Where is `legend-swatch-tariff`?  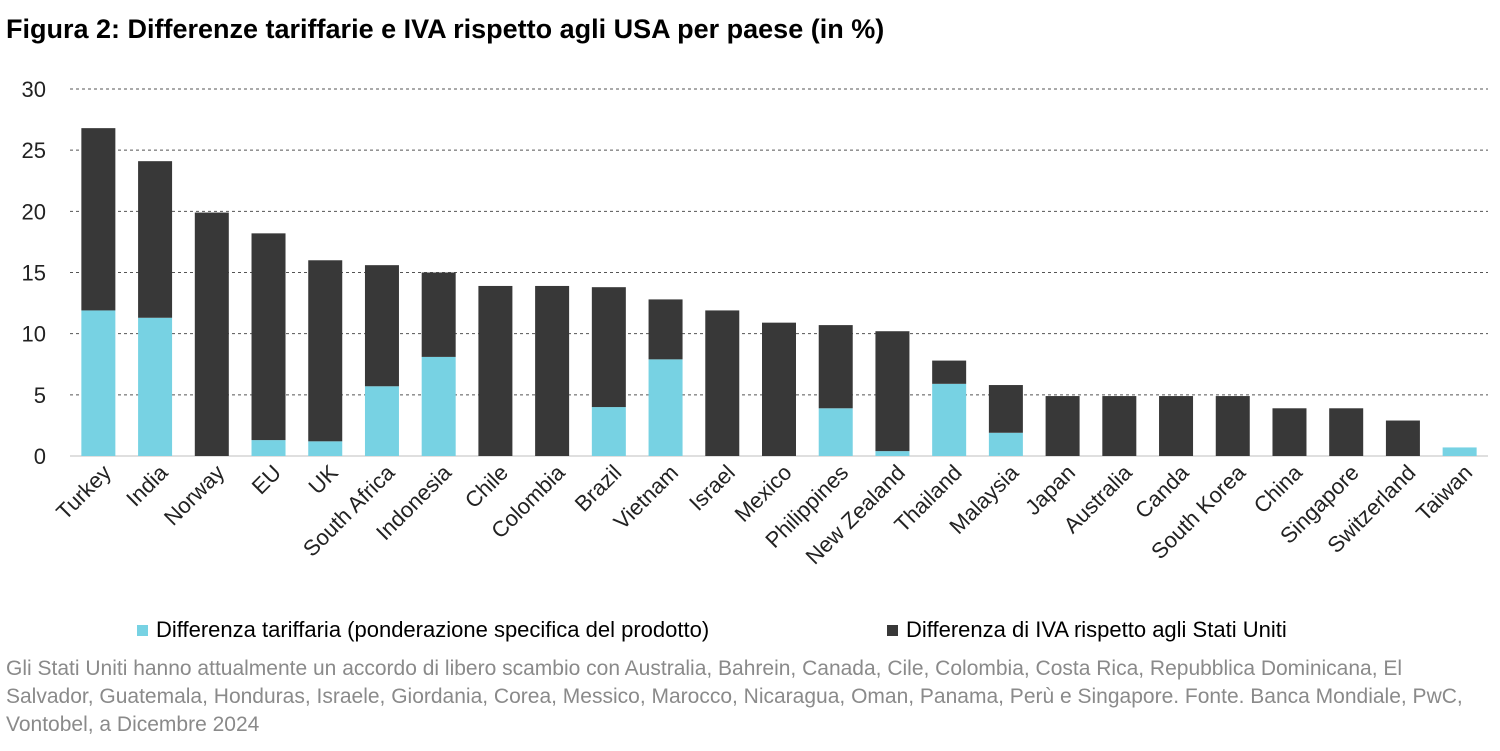
legend-swatch-tariff is located at coordinates (142, 630).